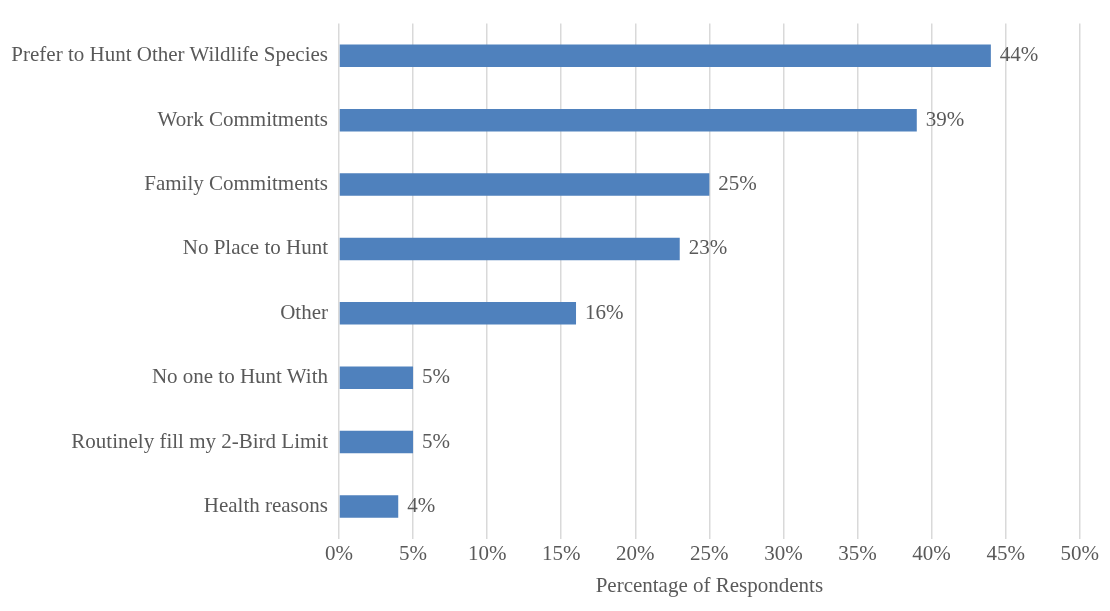 The image size is (1110, 611). I want to click on y-tick-label: Work Commitments, so click(242, 118).